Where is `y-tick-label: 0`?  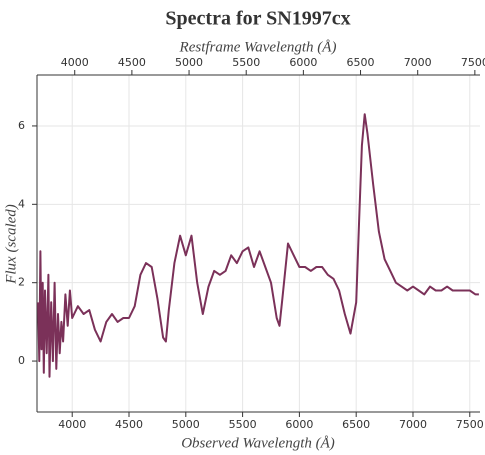 y-tick-label: 0 is located at coordinates (21, 360).